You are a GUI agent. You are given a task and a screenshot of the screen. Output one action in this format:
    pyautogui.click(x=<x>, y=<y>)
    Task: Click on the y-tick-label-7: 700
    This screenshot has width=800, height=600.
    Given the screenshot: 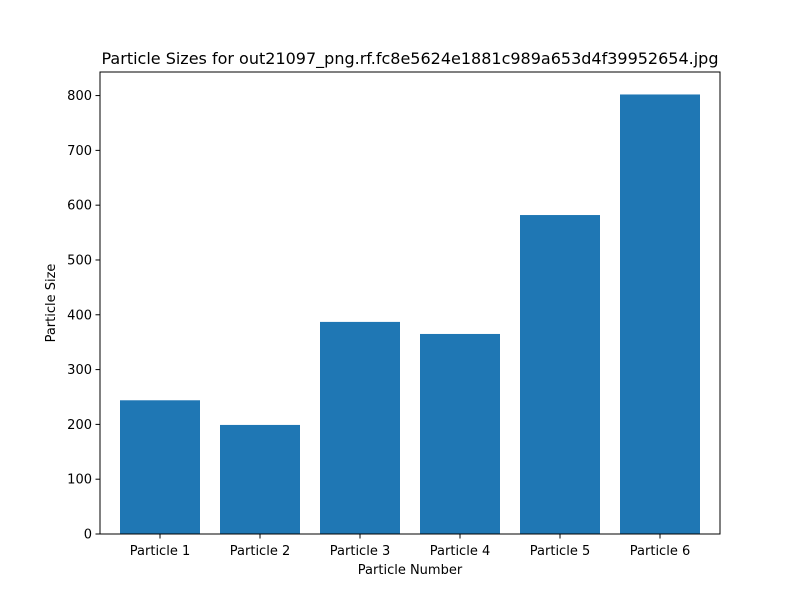 What is the action you would take?
    pyautogui.click(x=79, y=151)
    